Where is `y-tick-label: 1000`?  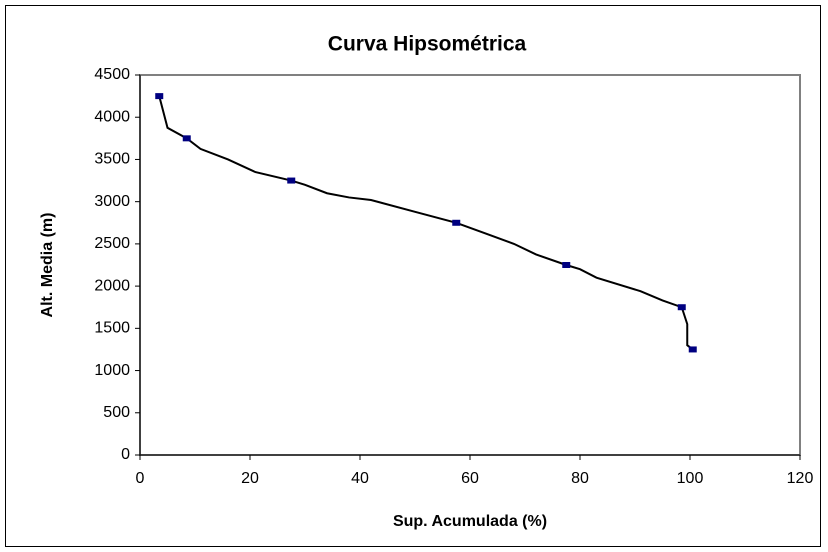 y-tick-label: 1000 is located at coordinates (112, 370).